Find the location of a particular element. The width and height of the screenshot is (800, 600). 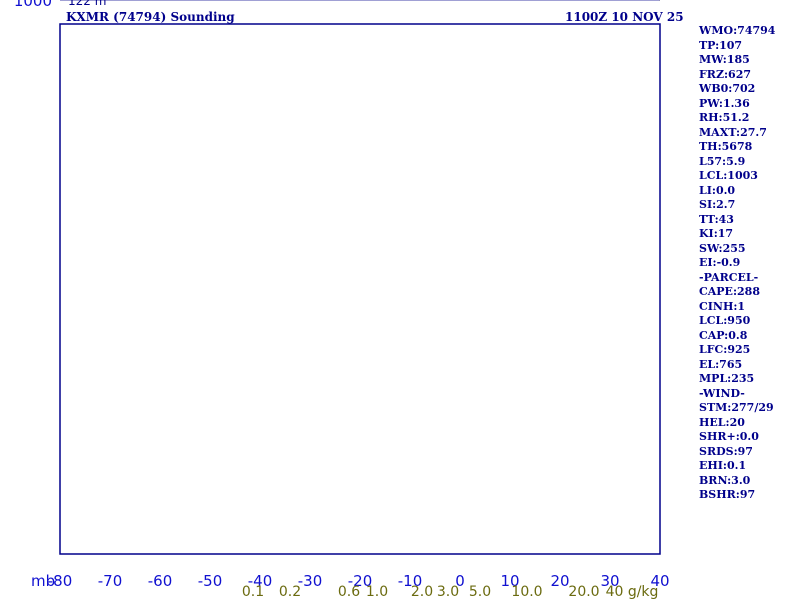

index-item: STM:277/29 is located at coordinates (736, 407).